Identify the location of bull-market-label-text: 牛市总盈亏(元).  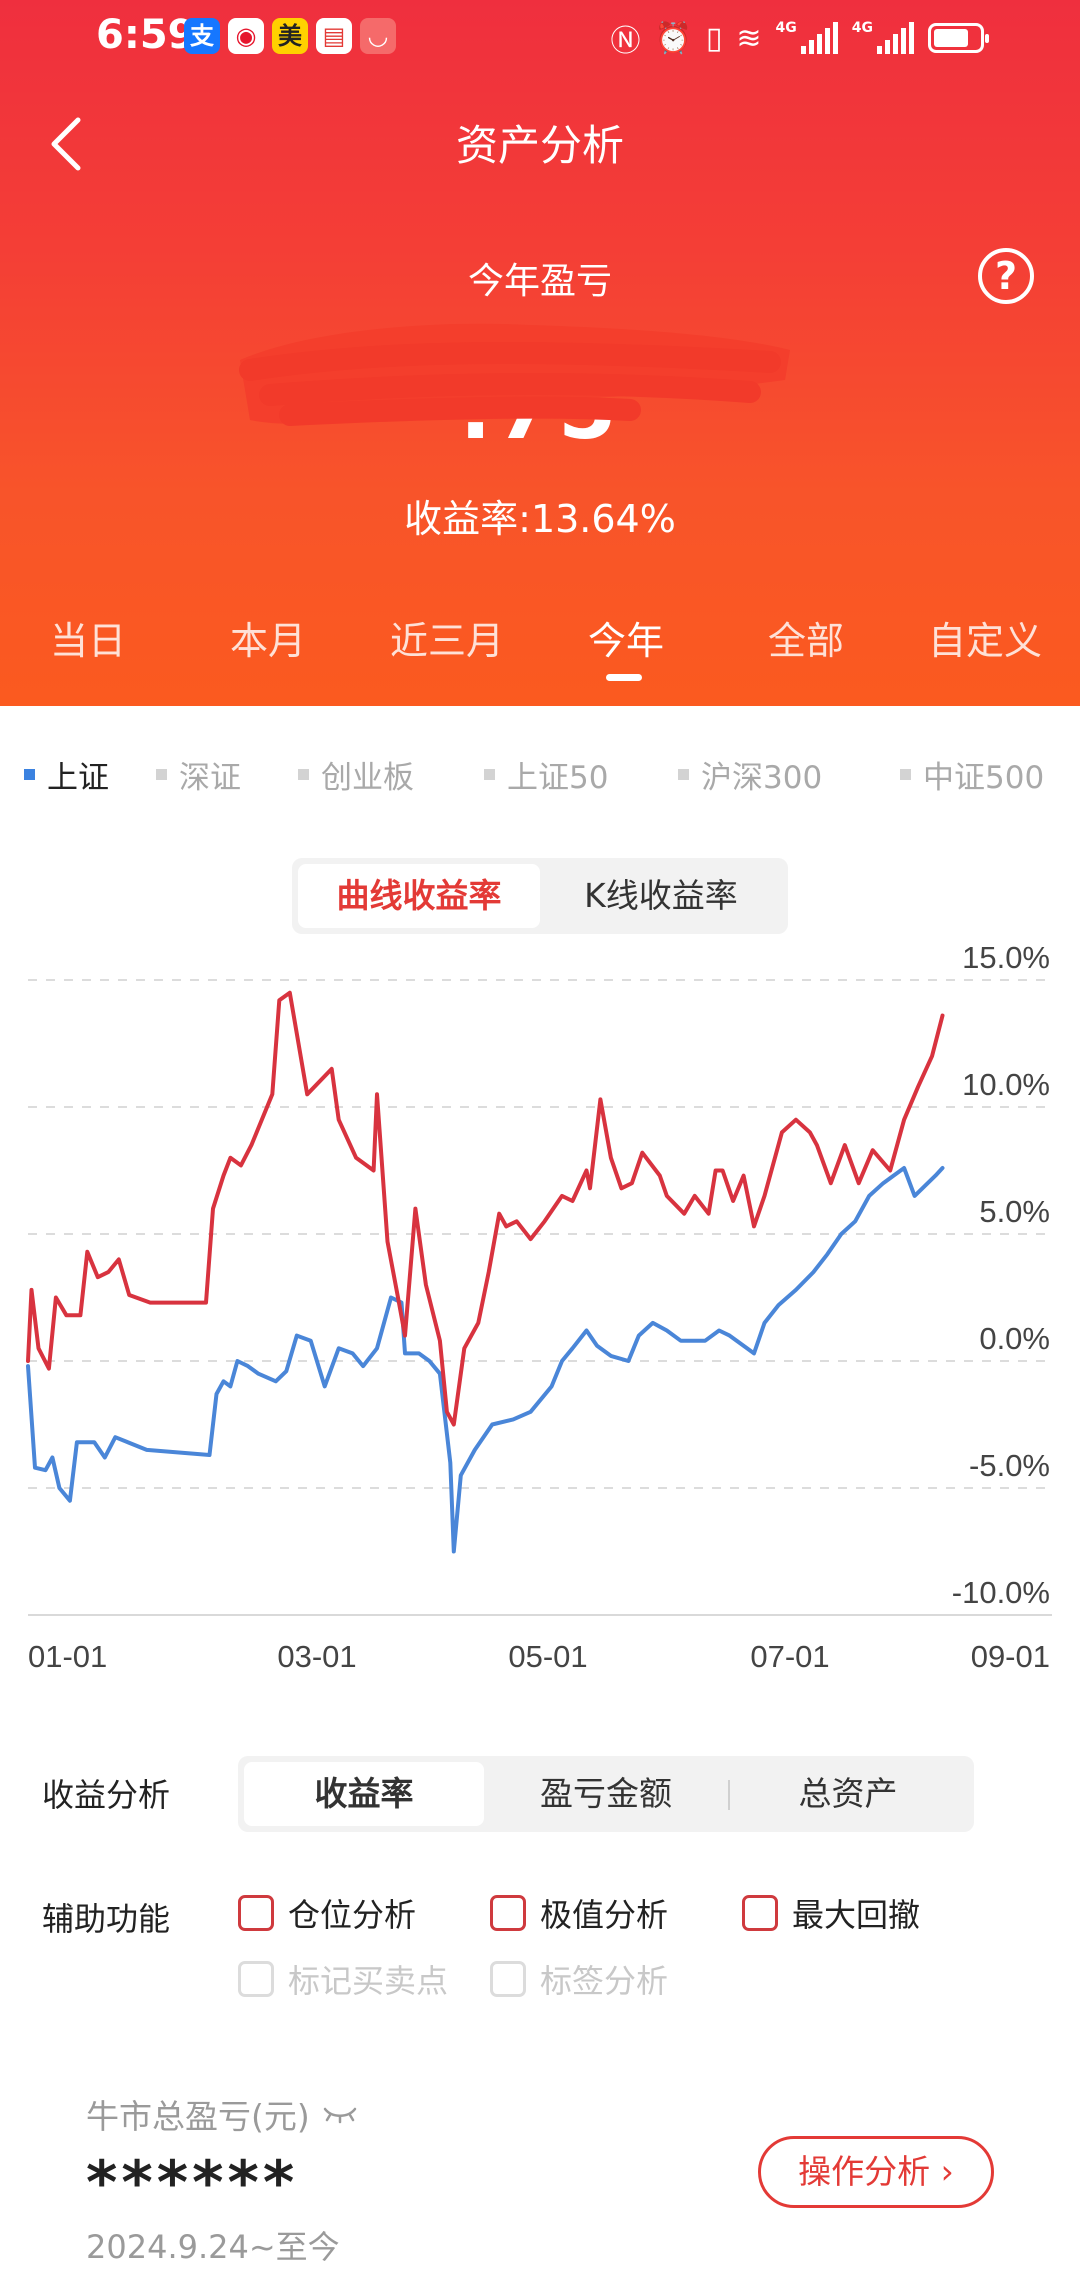
(198, 2116).